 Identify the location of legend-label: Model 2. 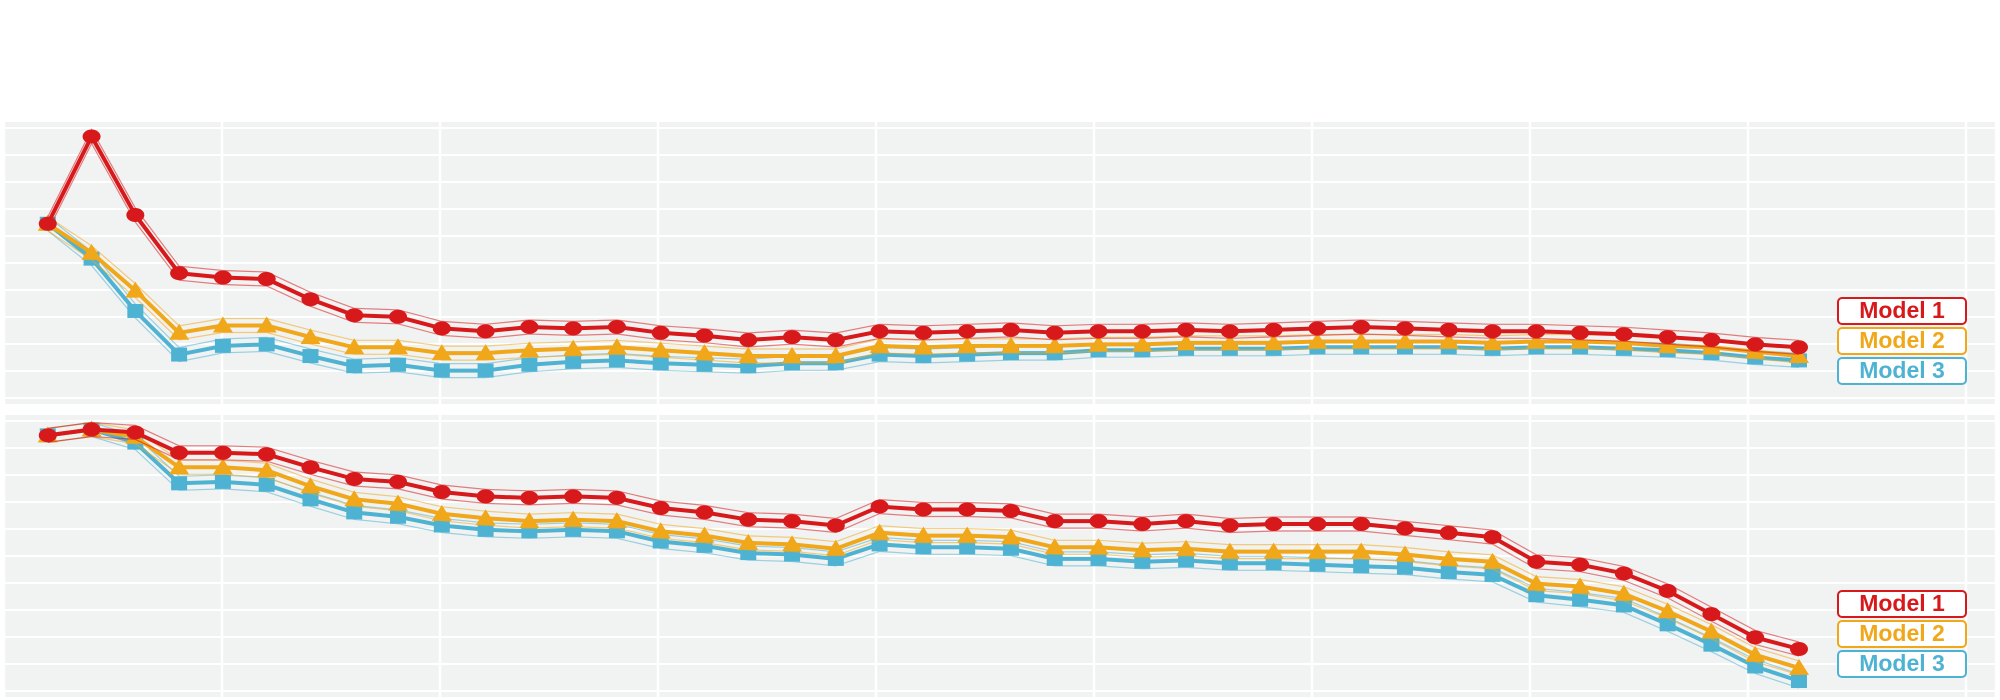
(1902, 340).